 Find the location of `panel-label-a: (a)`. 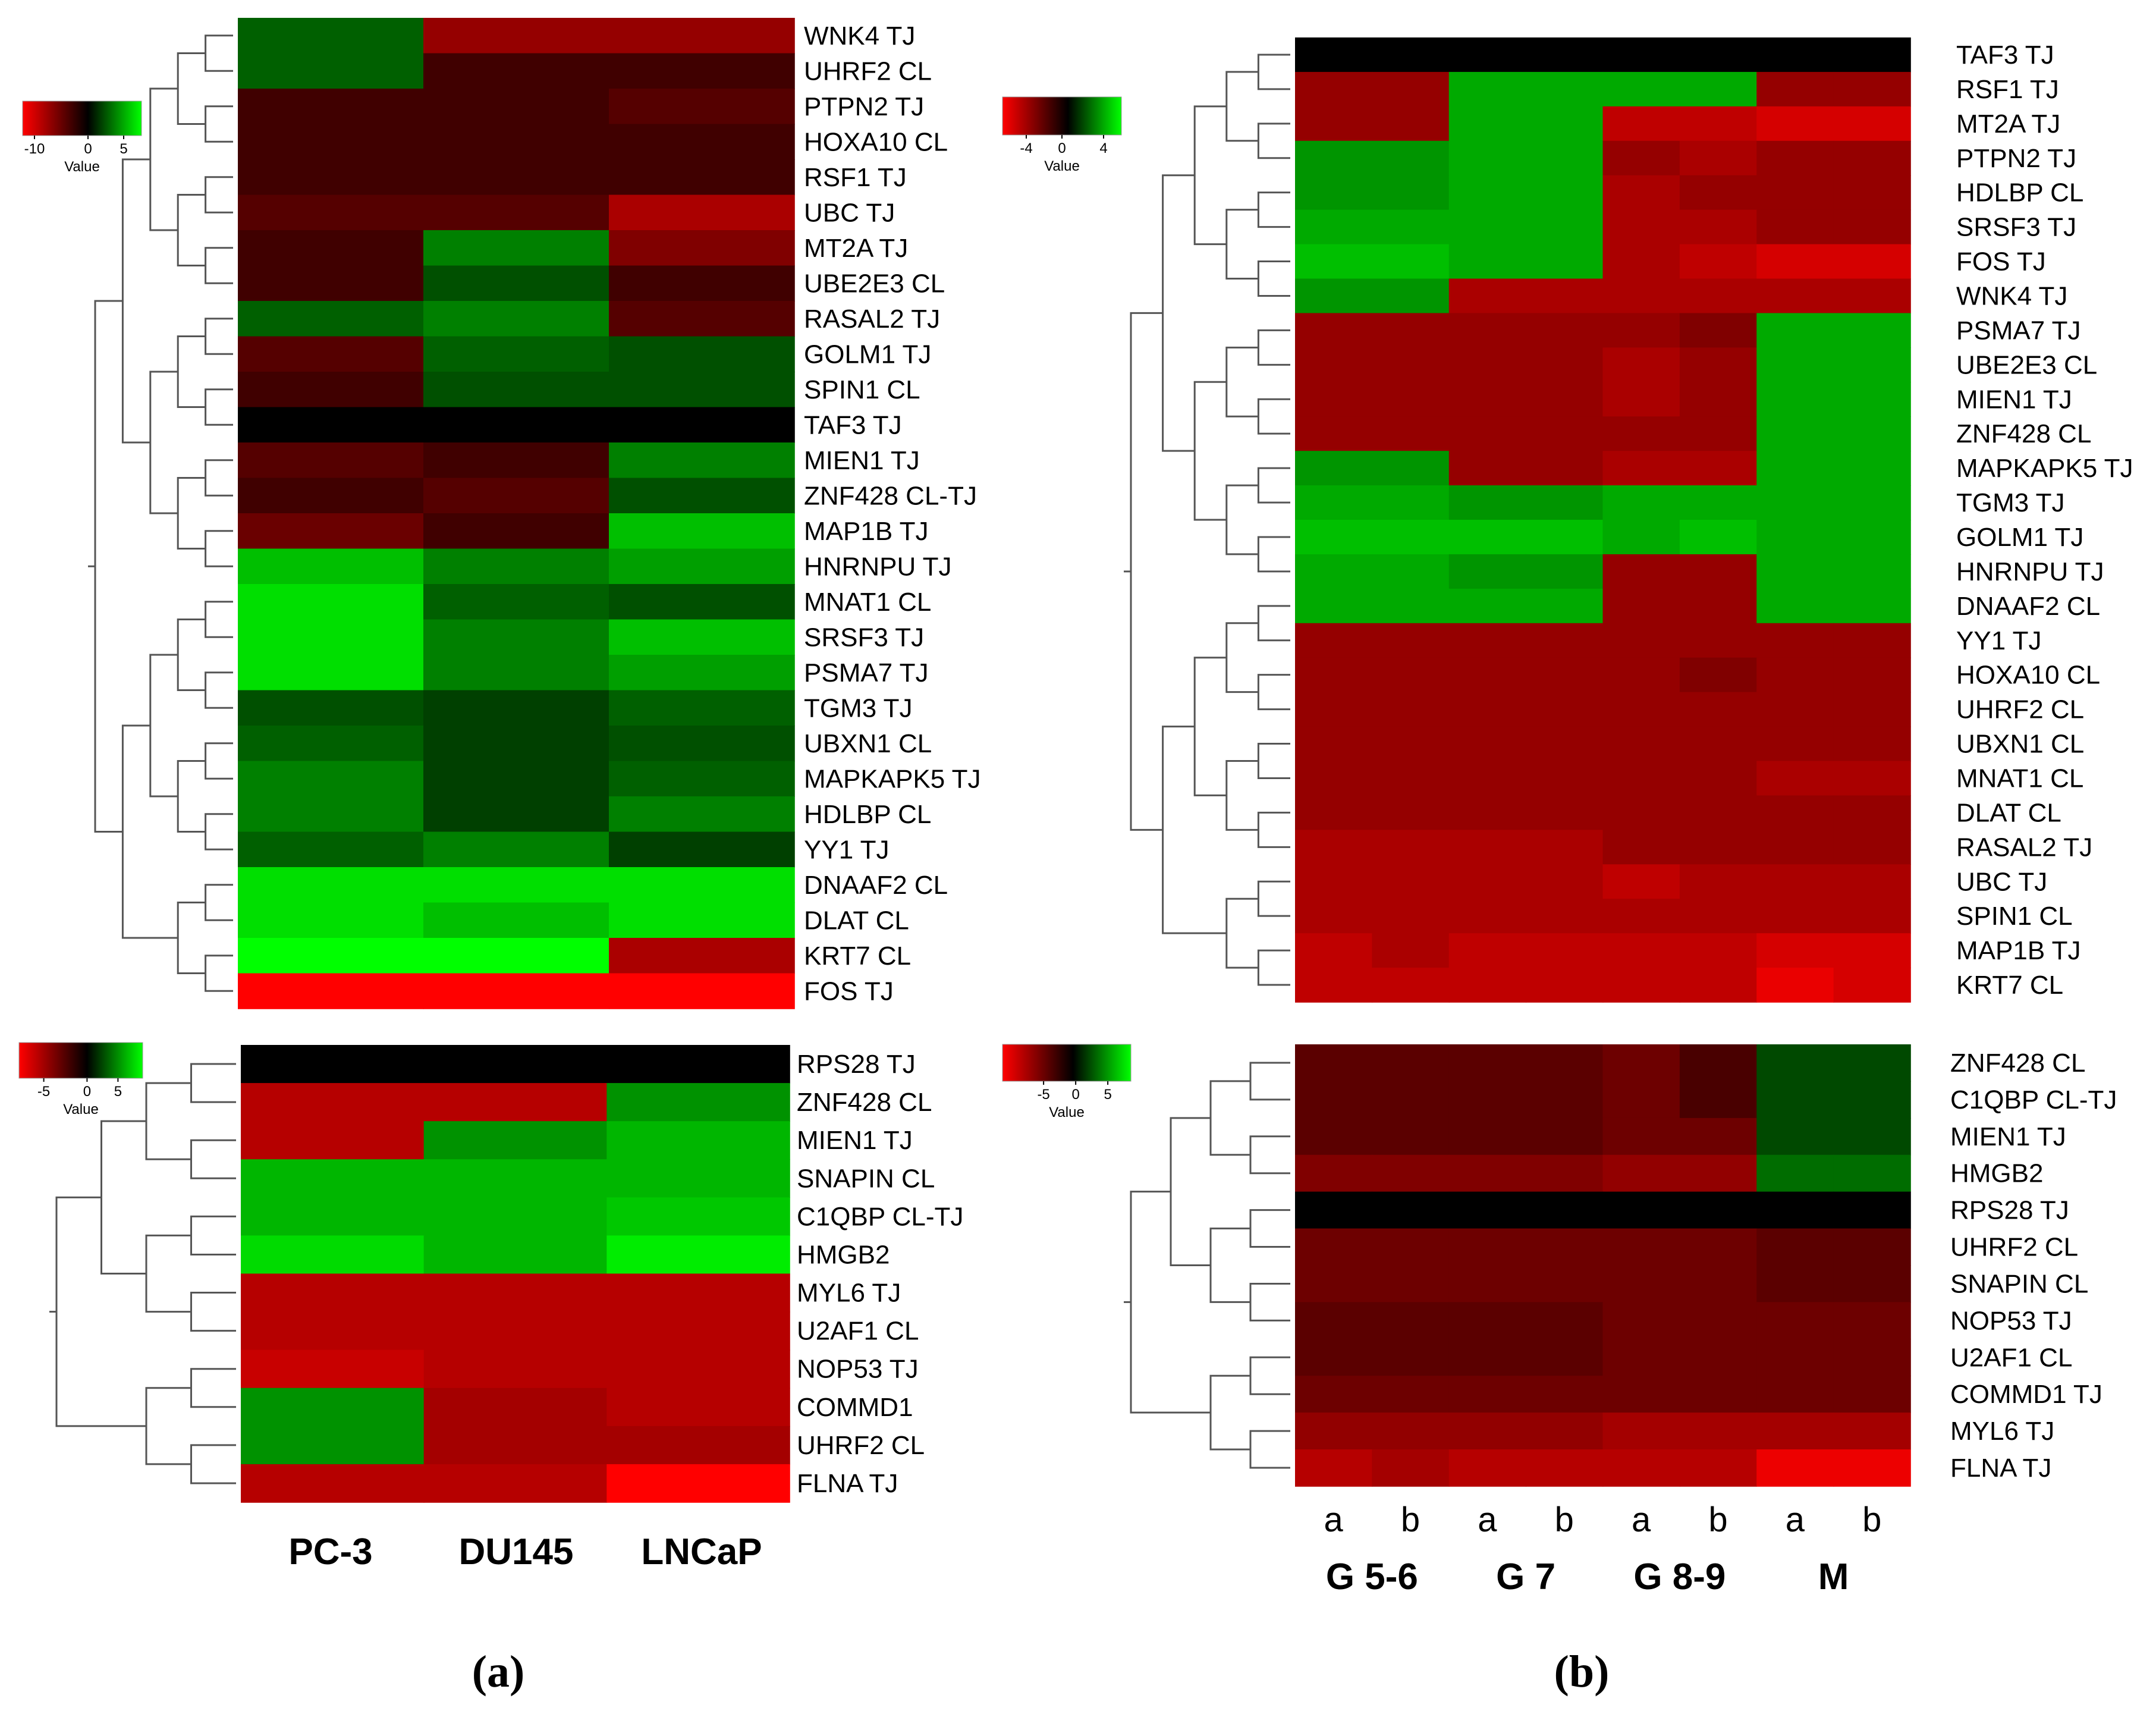

panel-label-a: (a) is located at coordinates (498, 1672).